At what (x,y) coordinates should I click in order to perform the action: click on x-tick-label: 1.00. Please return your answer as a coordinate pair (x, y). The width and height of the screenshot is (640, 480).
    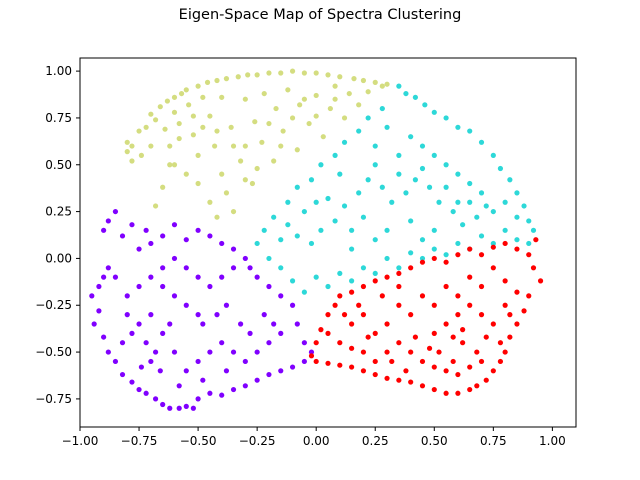
    Looking at the image, I should click on (552, 441).